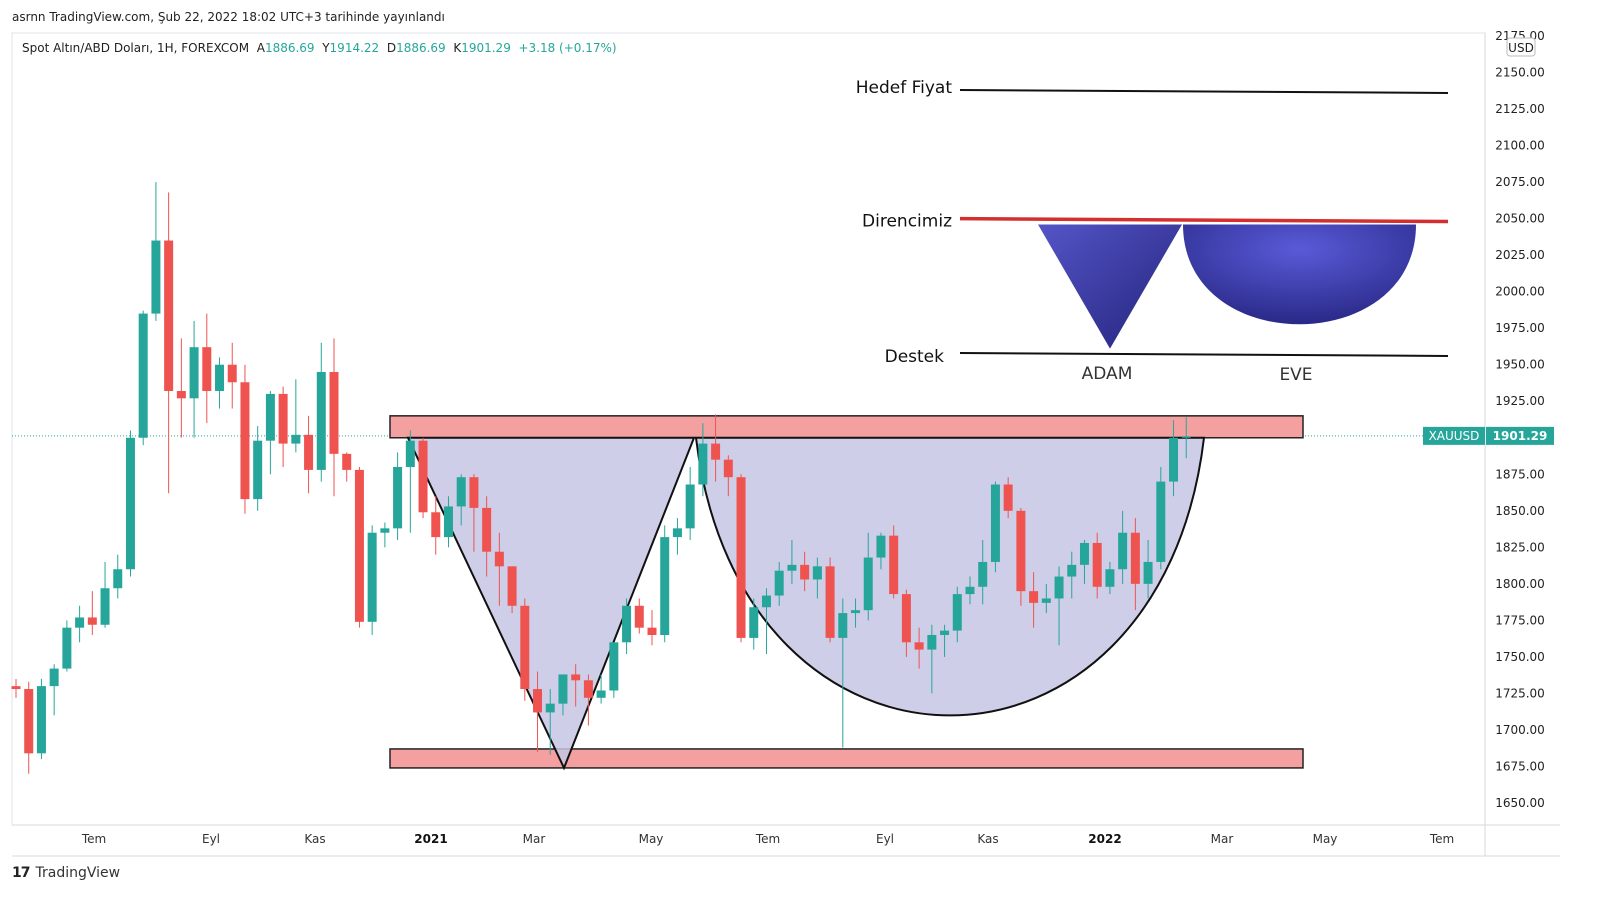  What do you see at coordinates (1520, 584) in the screenshot?
I see `y-tick-label: 1800.00` at bounding box center [1520, 584].